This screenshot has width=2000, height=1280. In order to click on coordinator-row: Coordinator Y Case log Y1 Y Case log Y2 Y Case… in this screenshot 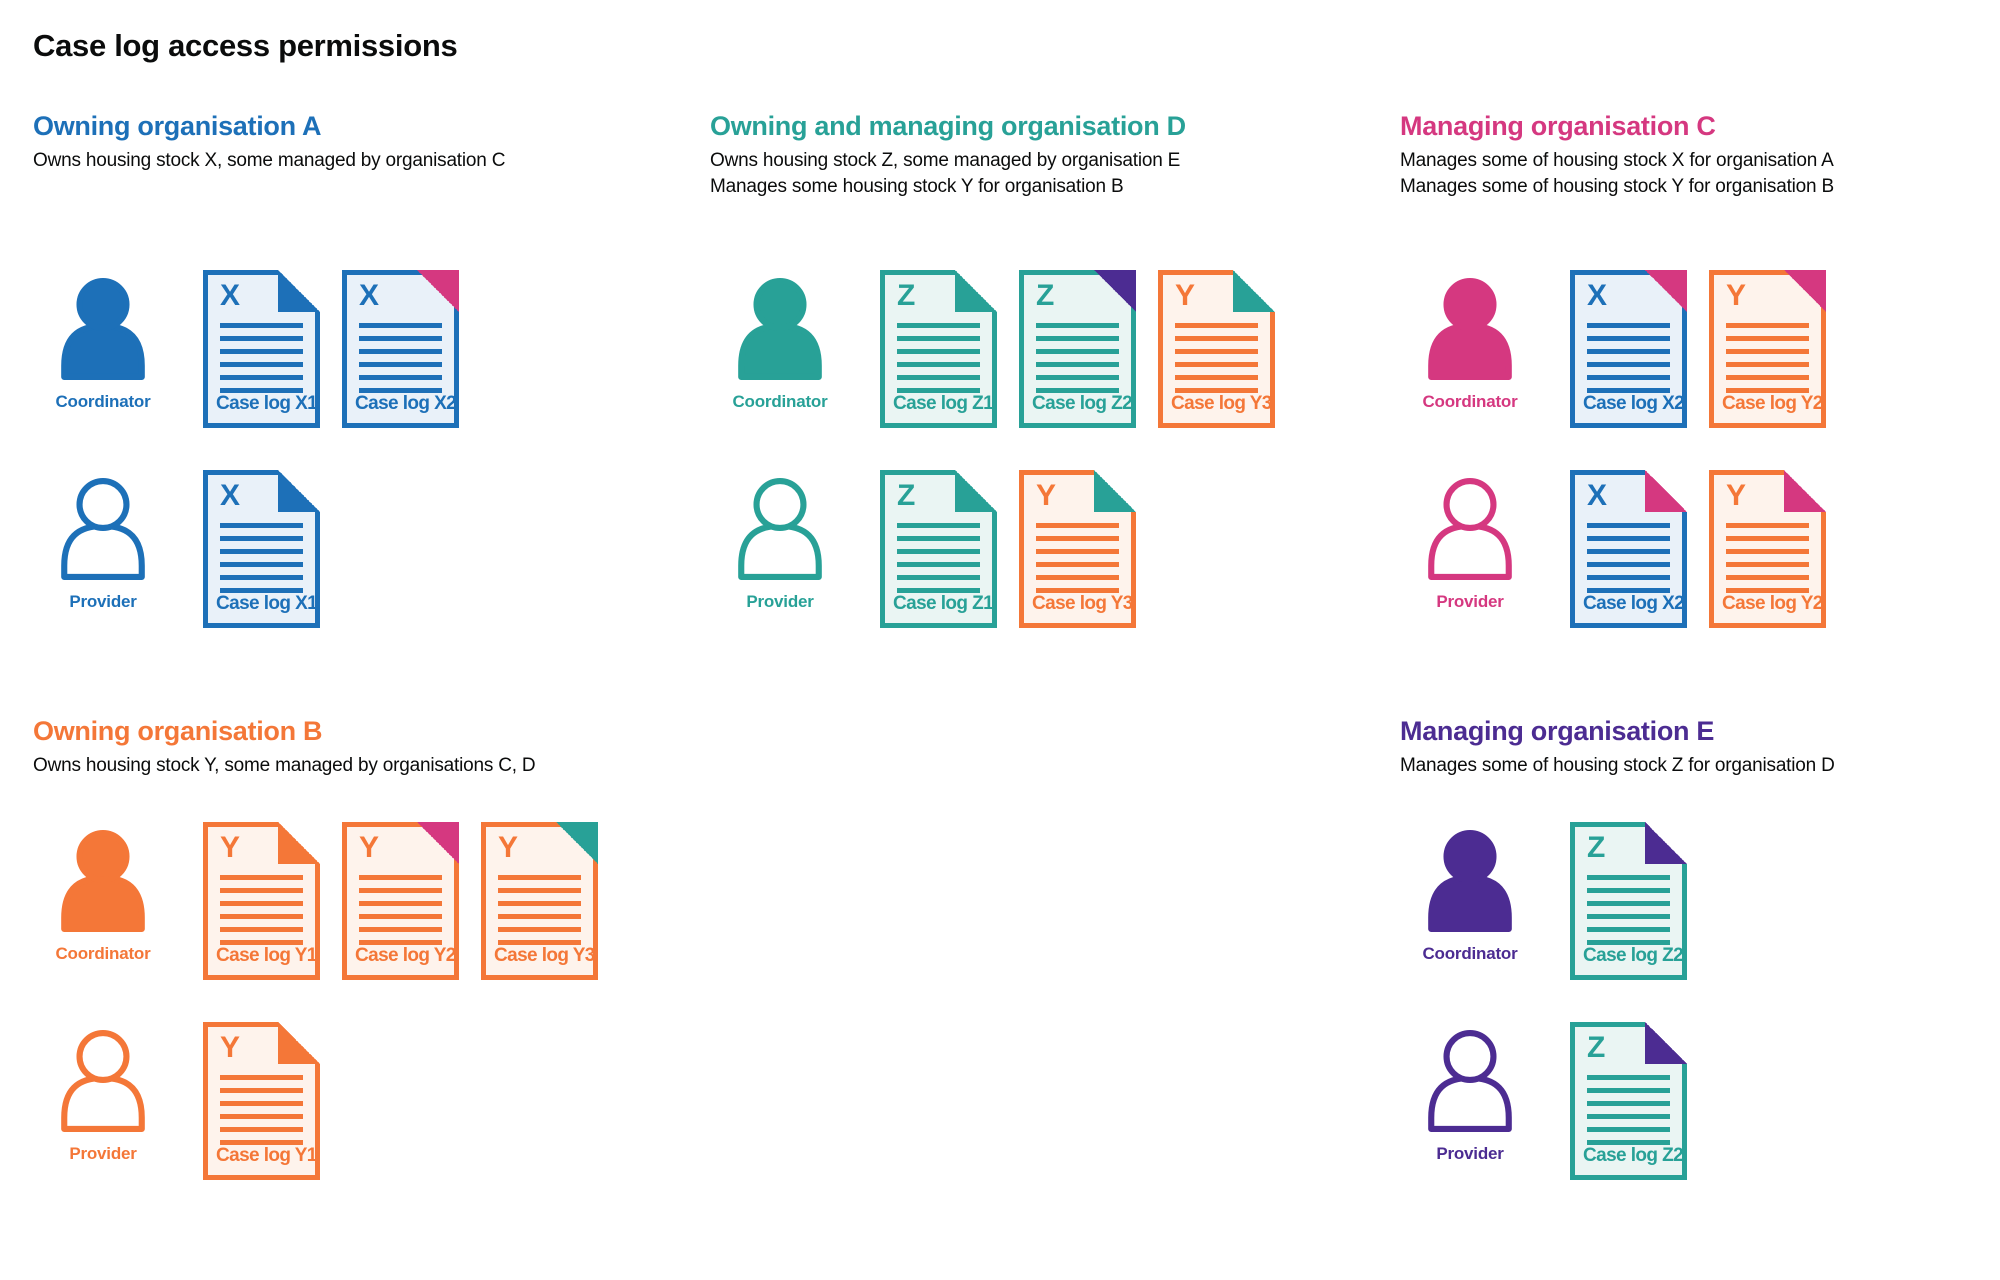, I will do `click(363, 901)`.